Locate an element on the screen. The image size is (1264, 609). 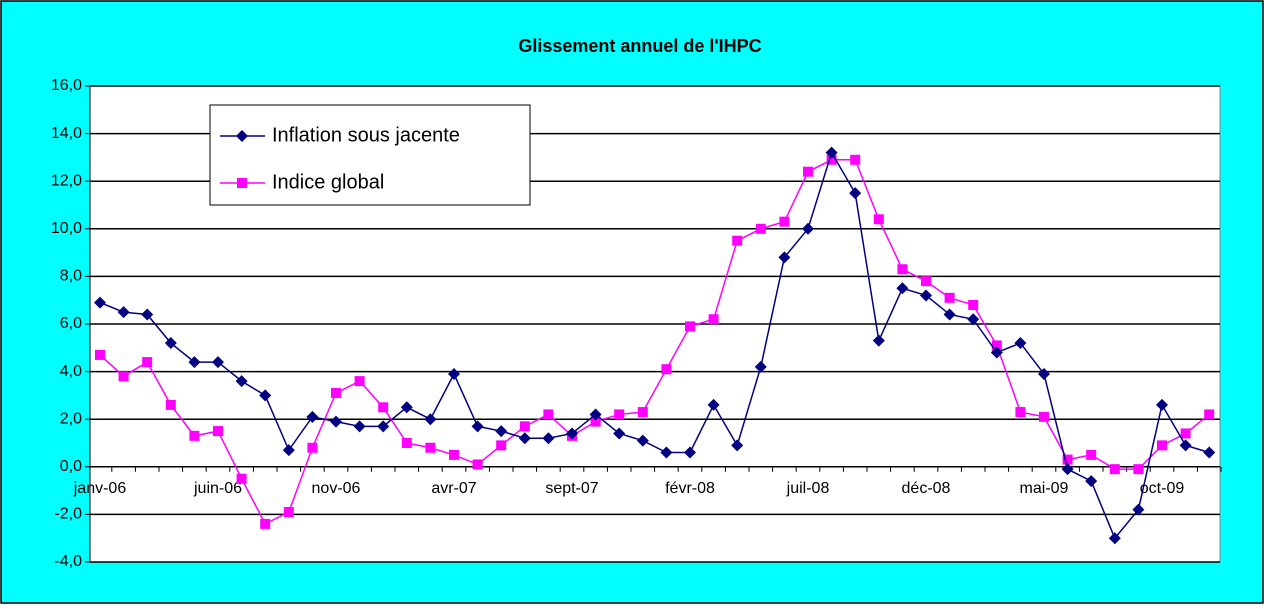
x-tick-label: mai-09 is located at coordinates (1044, 488).